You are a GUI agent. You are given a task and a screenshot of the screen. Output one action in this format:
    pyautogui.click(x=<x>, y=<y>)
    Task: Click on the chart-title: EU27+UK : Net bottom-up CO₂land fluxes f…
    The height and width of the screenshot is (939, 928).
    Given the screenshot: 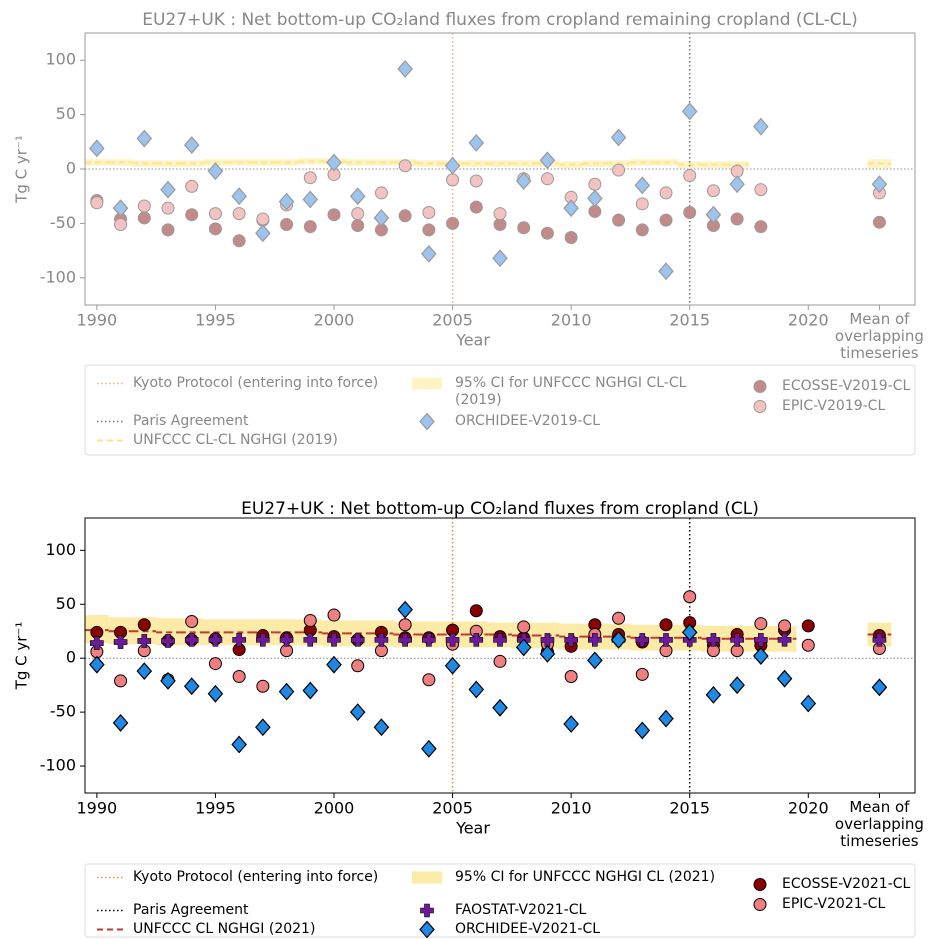 What is the action you would take?
    pyautogui.click(x=499, y=20)
    